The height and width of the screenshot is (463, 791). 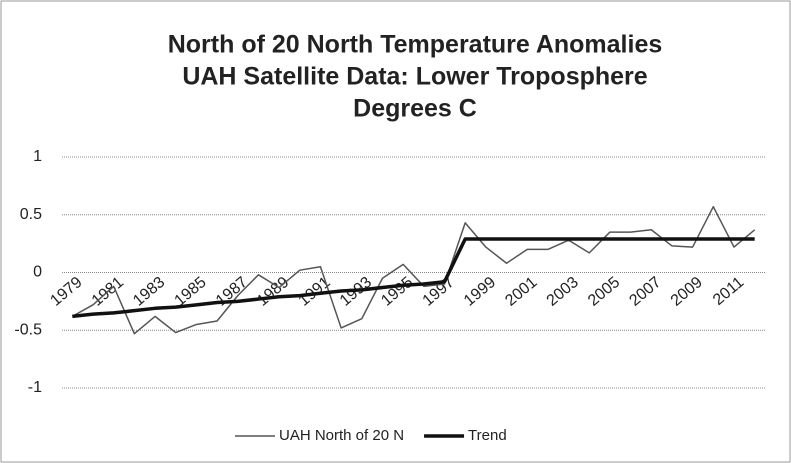 What do you see at coordinates (415, 45) in the screenshot?
I see `chart-title: North of 20 North Temperature Anomalies` at bounding box center [415, 45].